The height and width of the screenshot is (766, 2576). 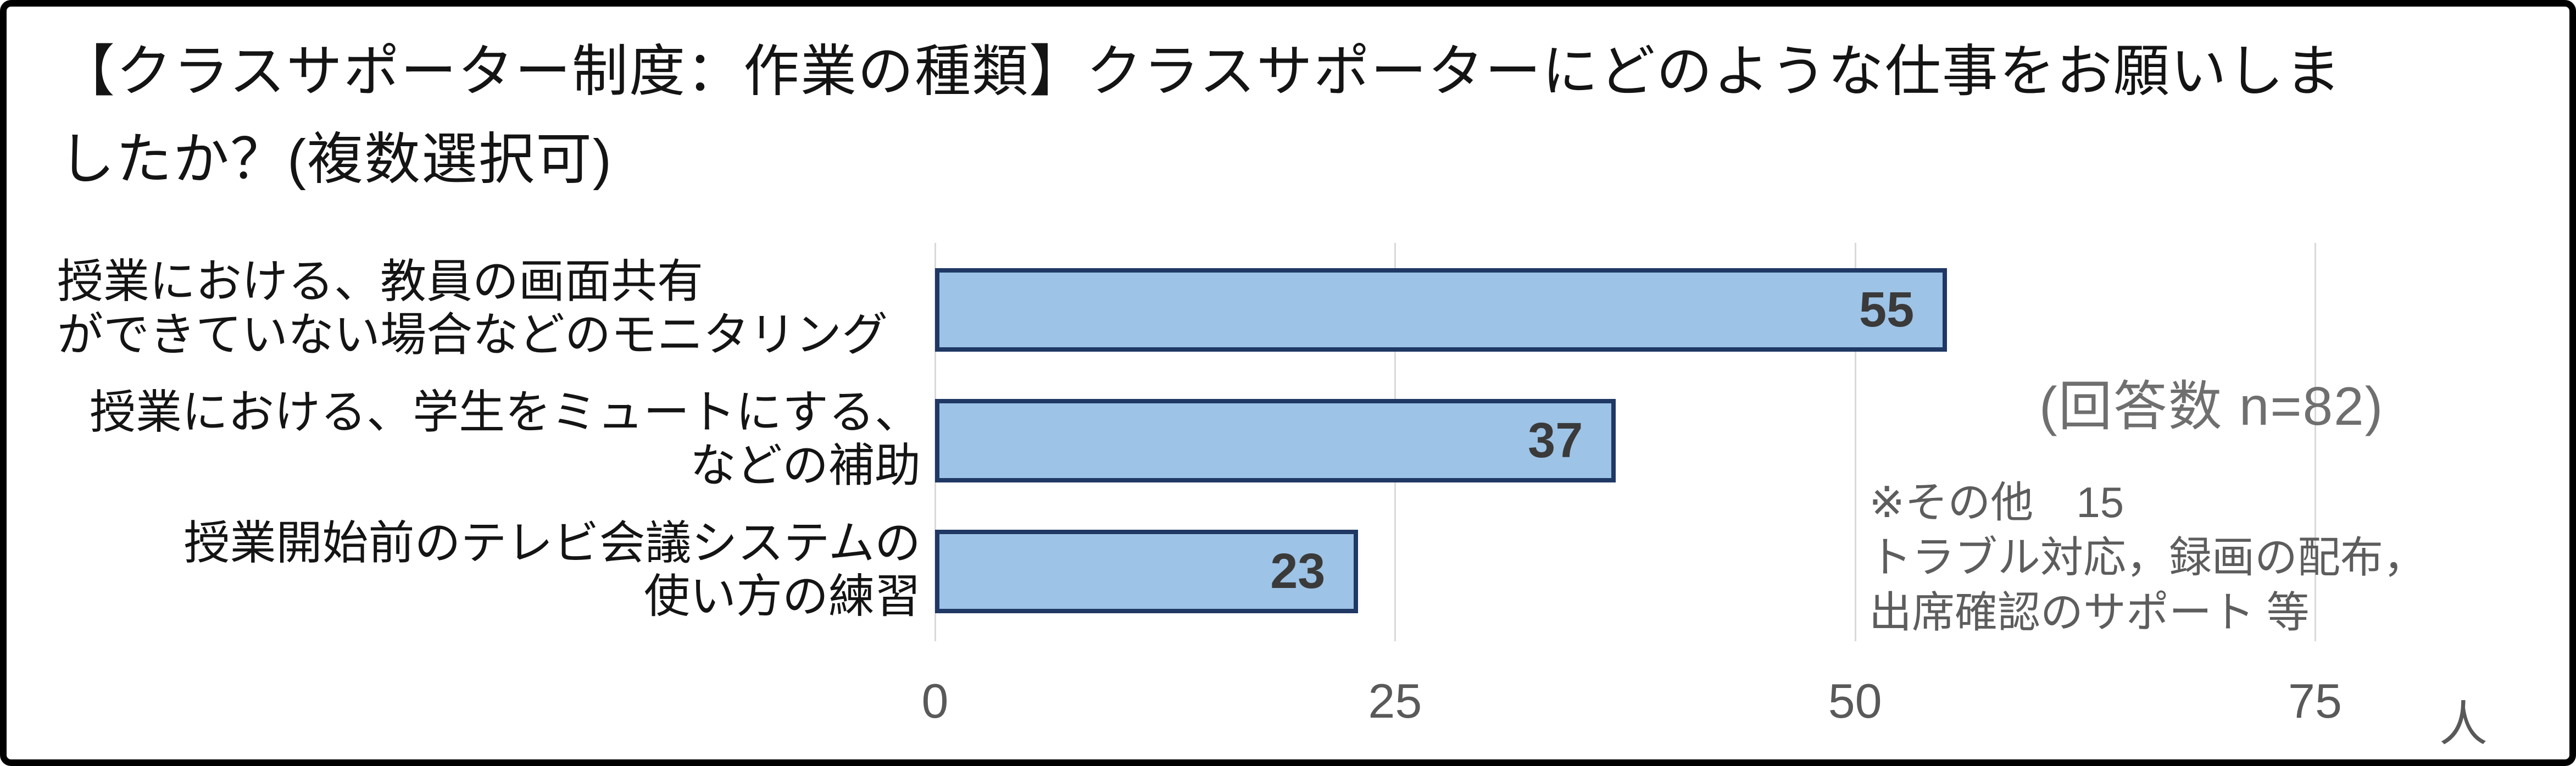 I want to click on other-annotation-line: 出席確認のサポート 等, so click(x=2089, y=612).